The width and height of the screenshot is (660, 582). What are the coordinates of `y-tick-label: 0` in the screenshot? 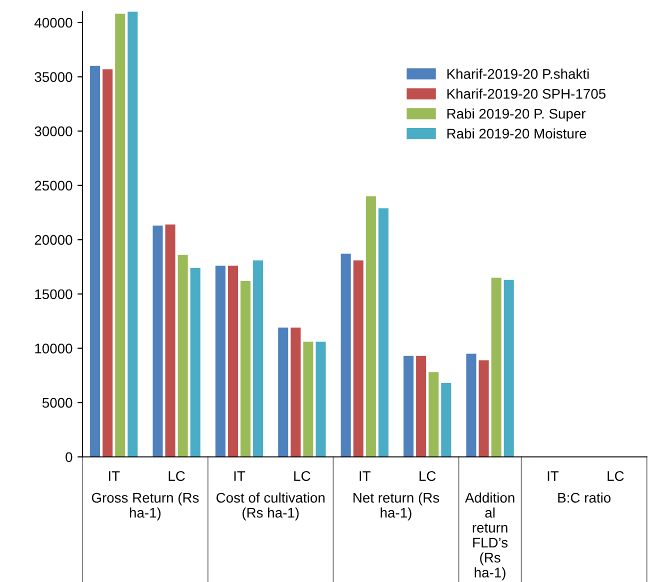 It's located at (69, 457).